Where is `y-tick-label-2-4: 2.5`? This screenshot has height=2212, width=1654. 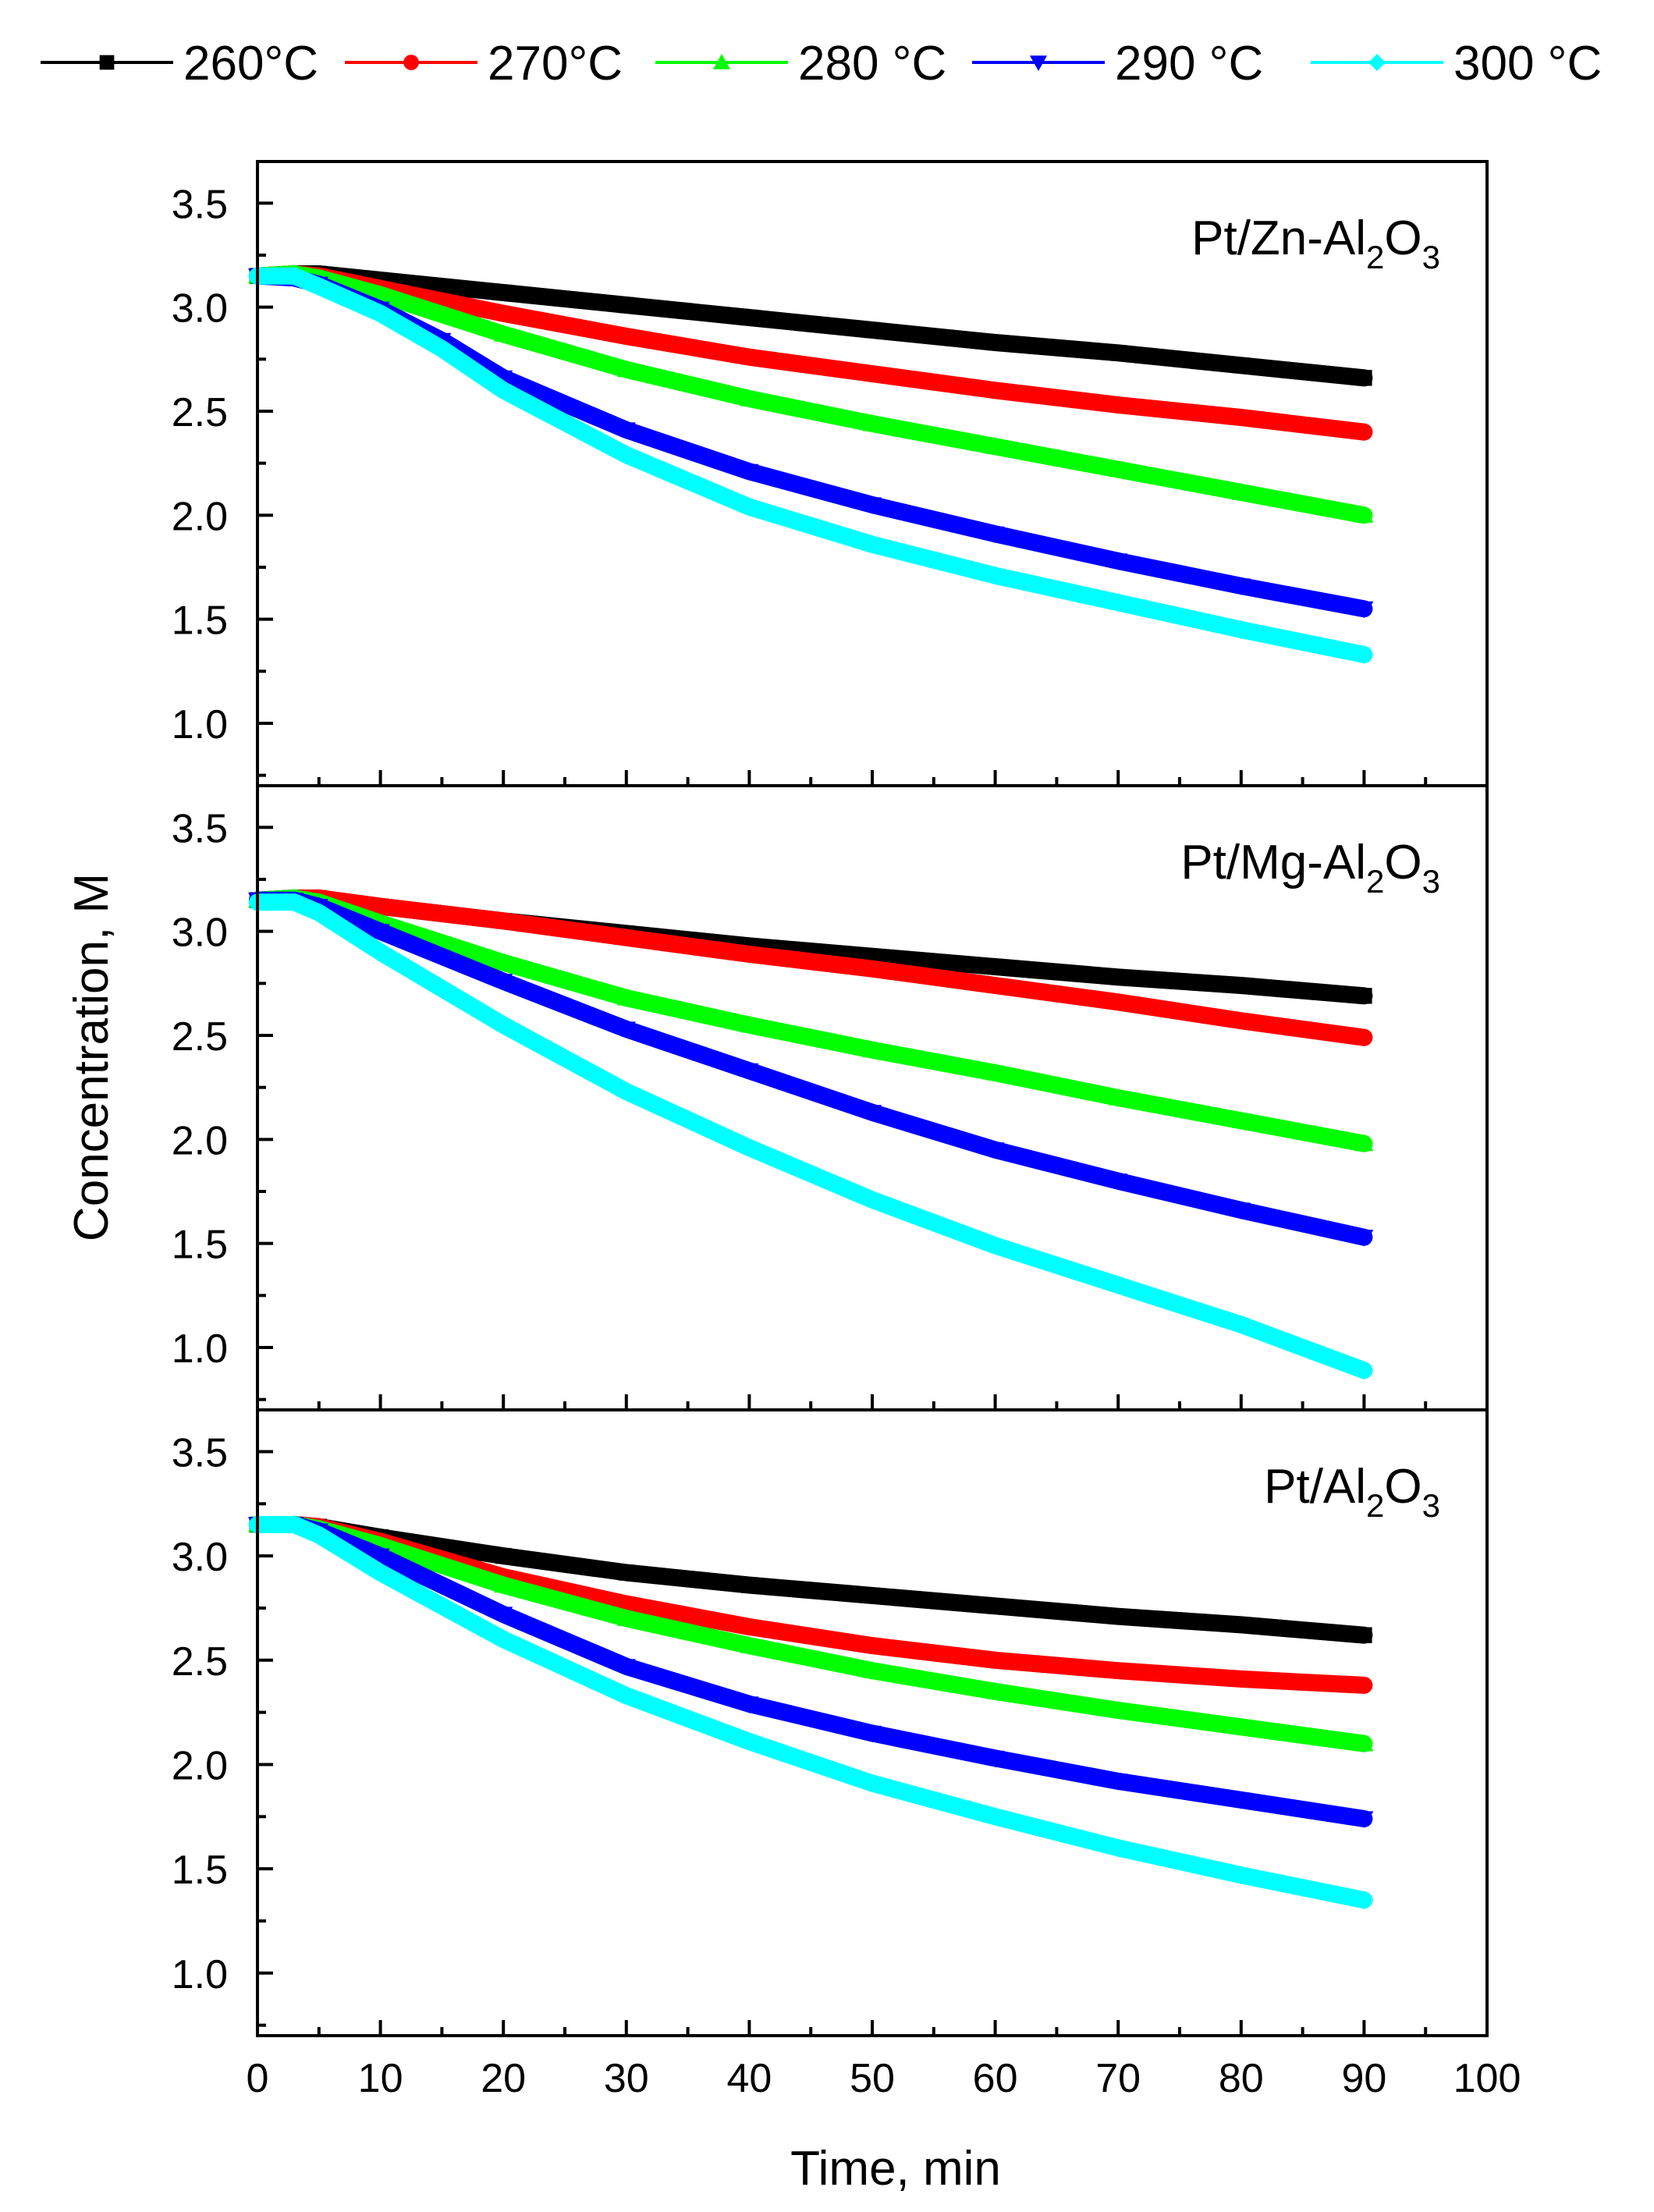 y-tick-label-2-4: 2.5 is located at coordinates (200, 1037).